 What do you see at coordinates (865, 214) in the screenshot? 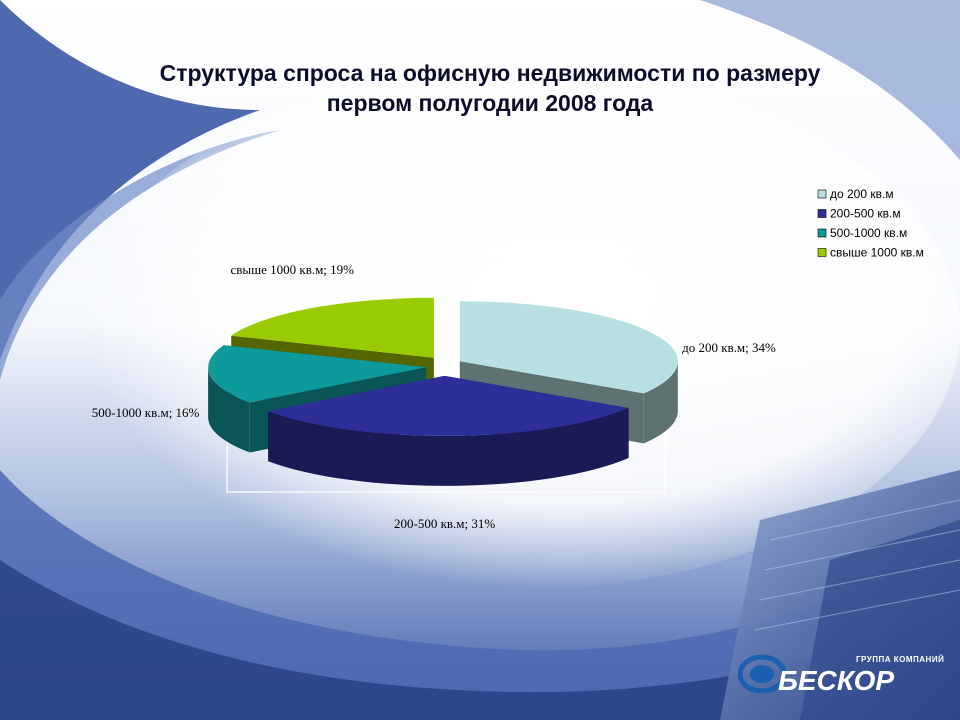
I see `legend-label-1: 200-500 кв.м` at bounding box center [865, 214].